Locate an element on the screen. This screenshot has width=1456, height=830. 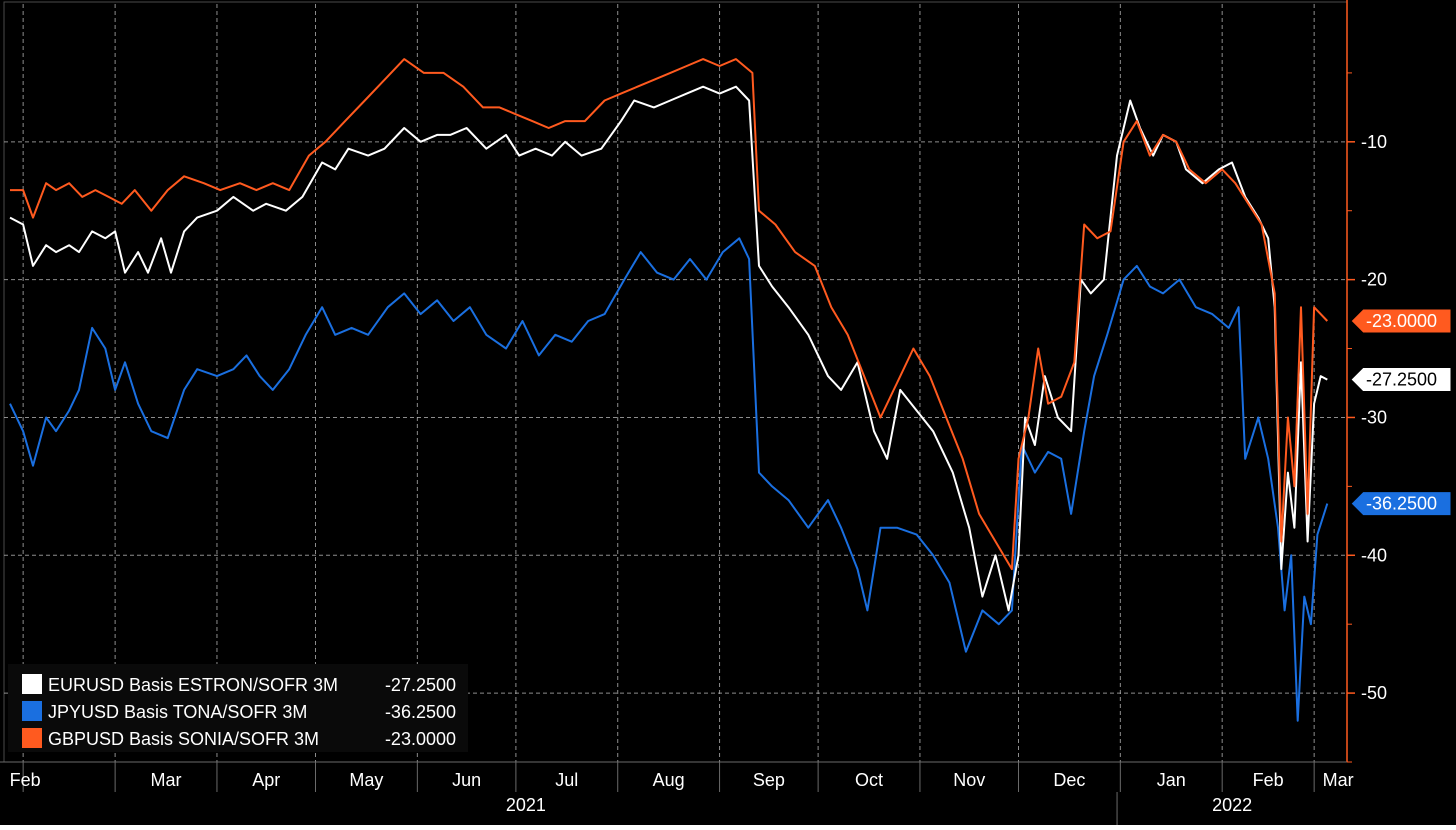
x-year-label: 2022 is located at coordinates (1232, 805).